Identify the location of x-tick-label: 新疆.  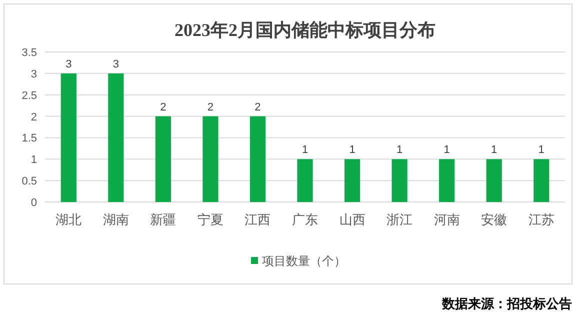
(163, 219).